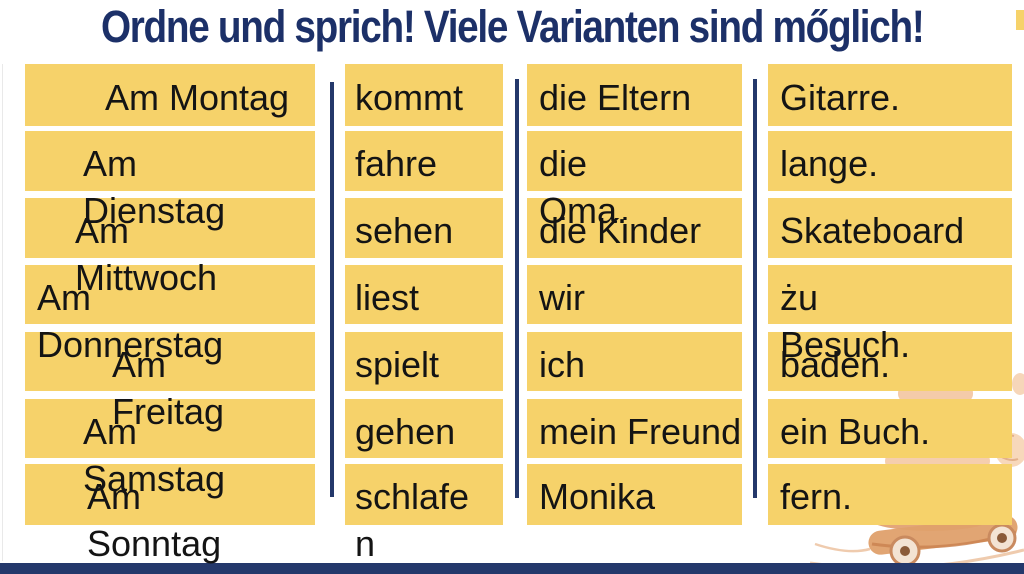  I want to click on card-die-kinder: die Kinder, so click(634, 228).